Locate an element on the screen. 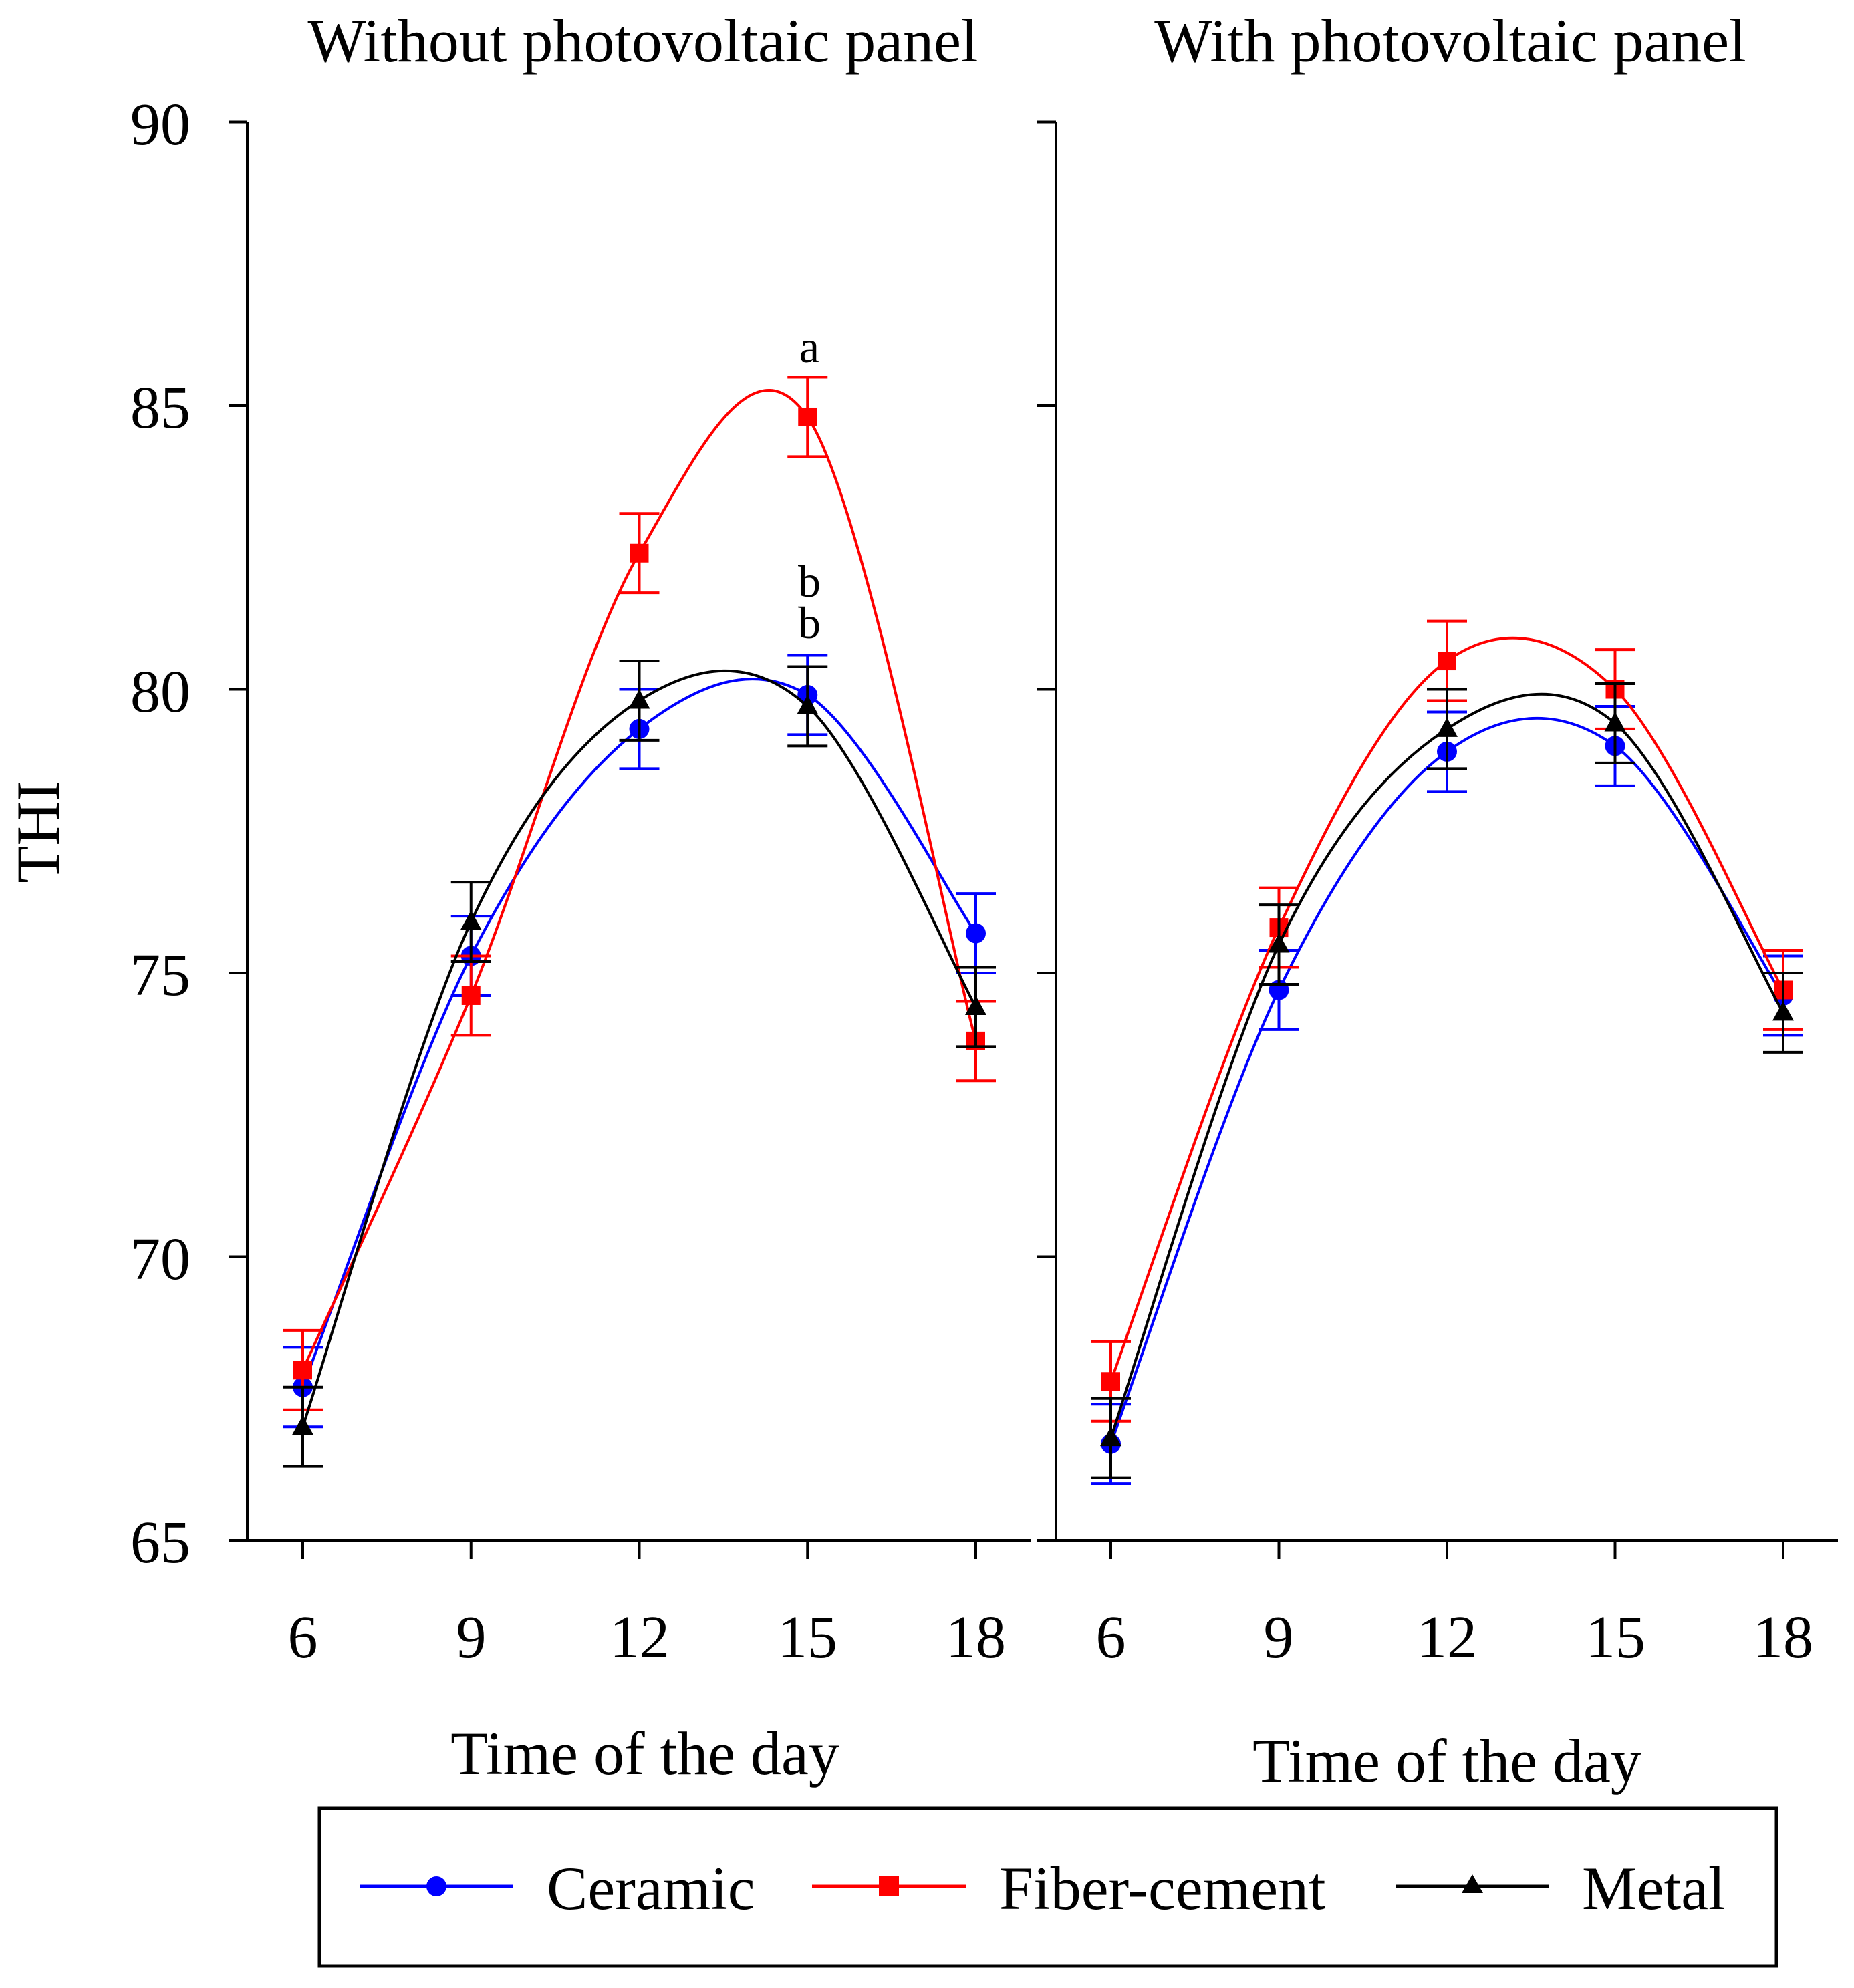 Image resolution: width=1854 pixels, height=1988 pixels. x-tick-label-left: 12 is located at coordinates (640, 1637).